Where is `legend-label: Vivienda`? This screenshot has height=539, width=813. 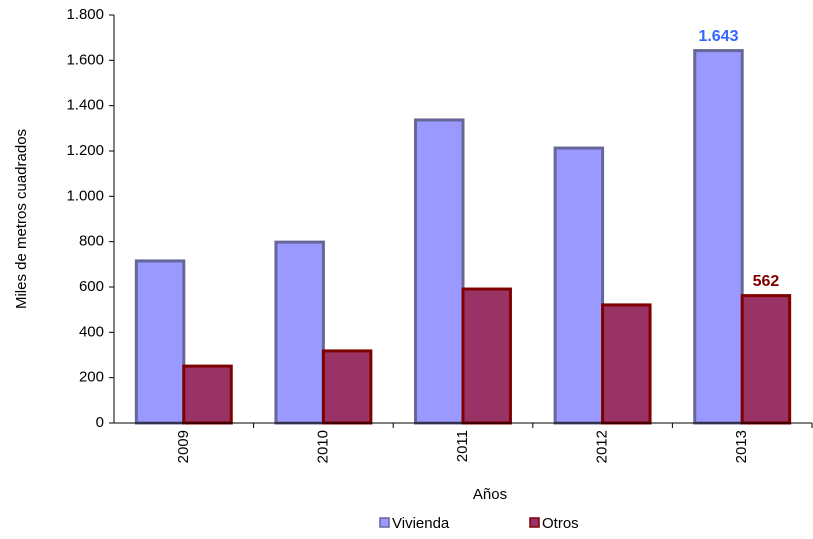 legend-label: Vivienda is located at coordinates (421, 523).